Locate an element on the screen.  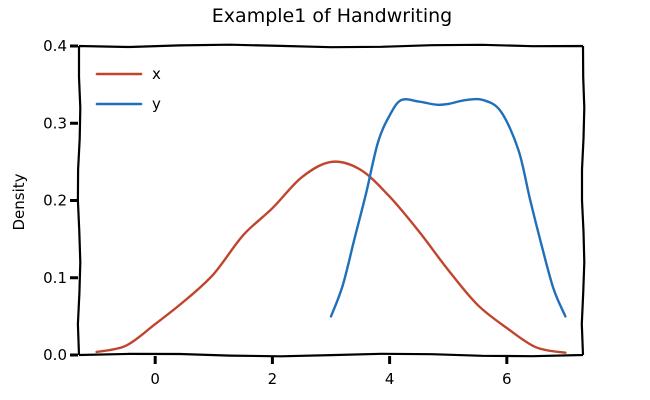
x-tick-label: 4 is located at coordinates (390, 379).